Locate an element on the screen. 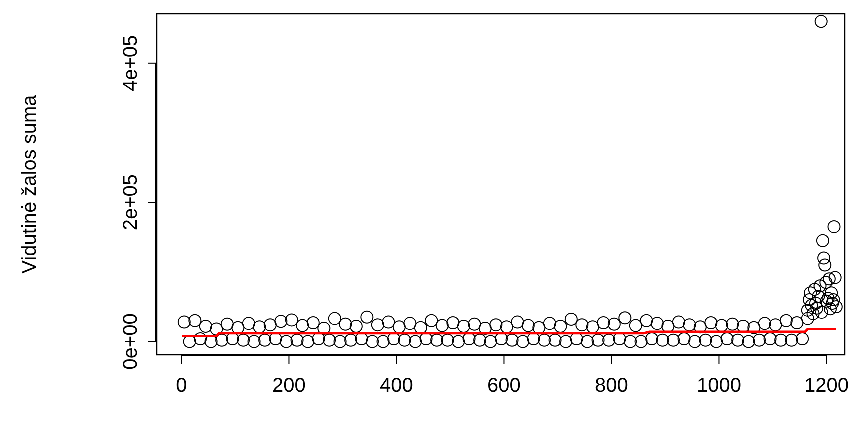 The image size is (860, 424). x-tick-label: 600 is located at coordinates (504, 386).